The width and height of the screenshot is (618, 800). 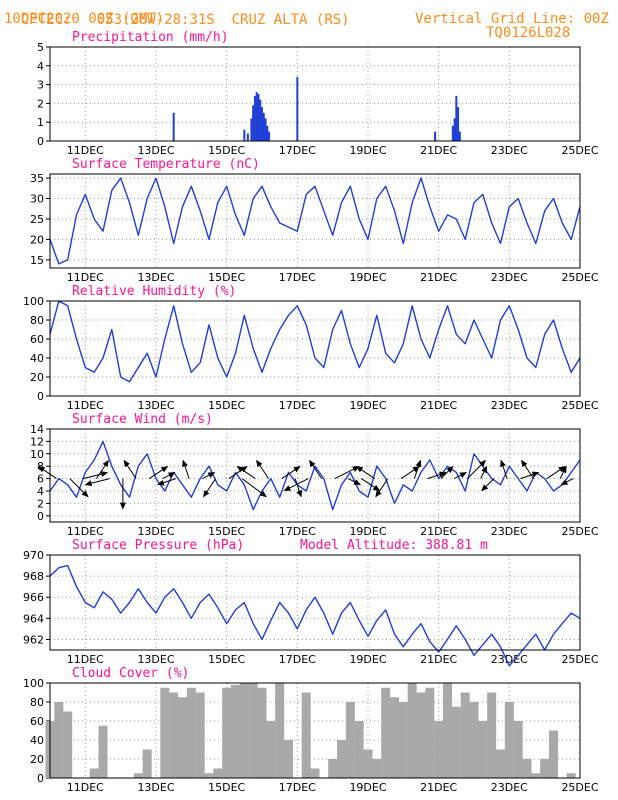 What do you see at coordinates (509, 150) in the screenshot?
I see `precip-x-tick-label: 23DEC` at bounding box center [509, 150].